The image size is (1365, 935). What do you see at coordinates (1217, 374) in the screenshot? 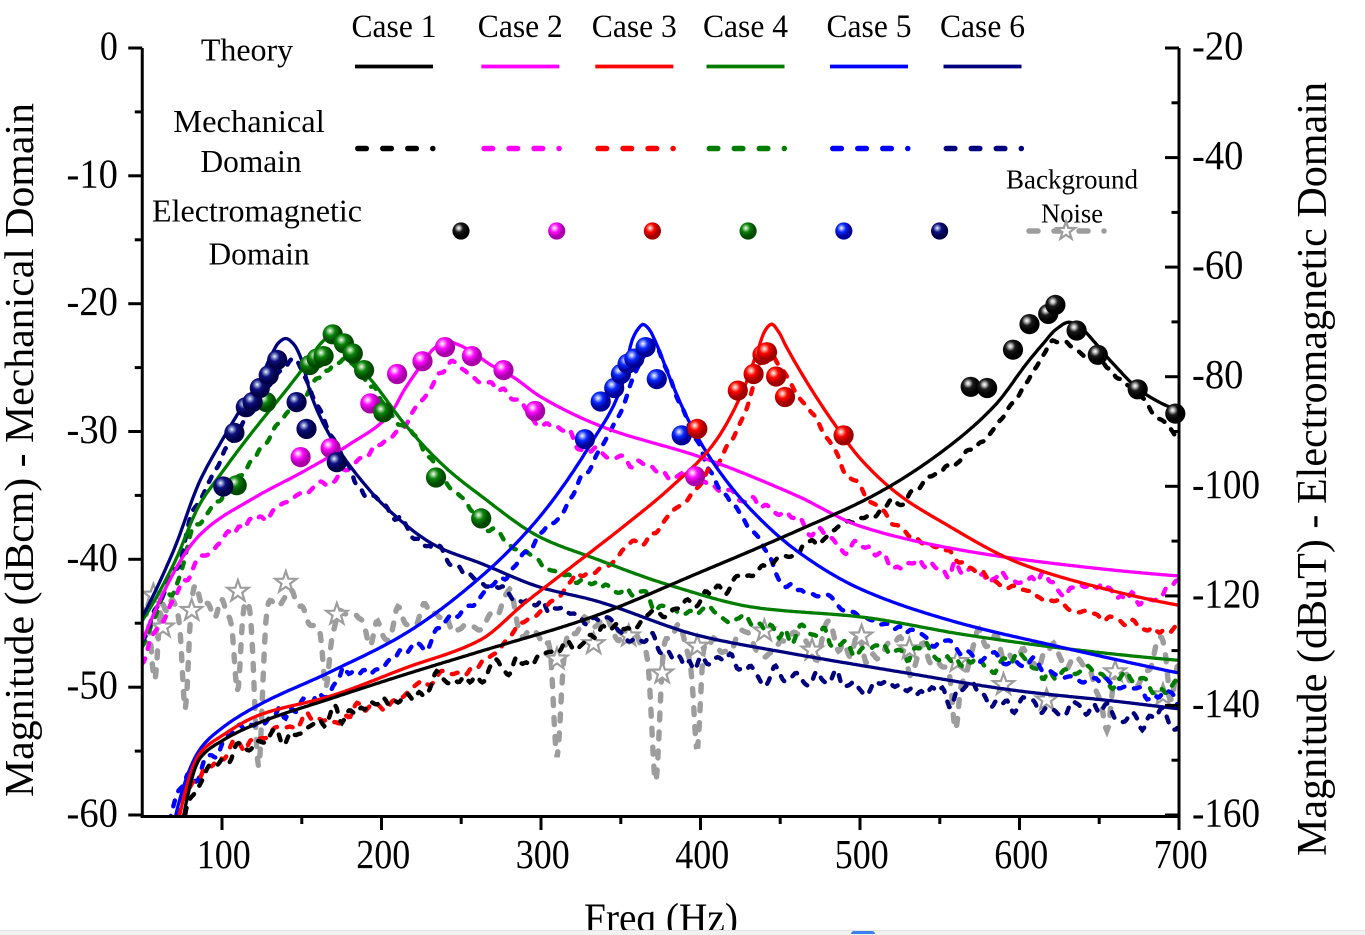
I see `svg-text: -80` at bounding box center [1217, 374].